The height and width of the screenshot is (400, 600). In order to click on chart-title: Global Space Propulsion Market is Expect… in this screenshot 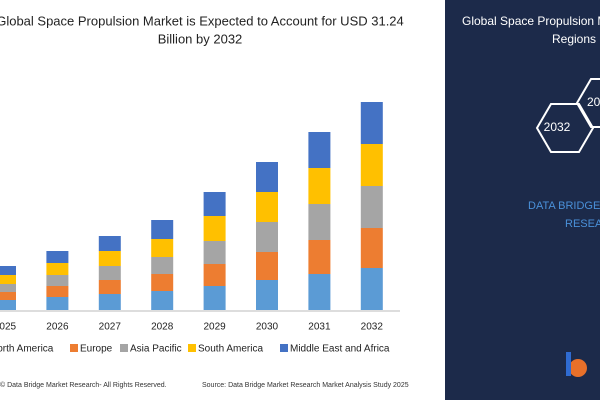, I will do `click(202, 20)`.